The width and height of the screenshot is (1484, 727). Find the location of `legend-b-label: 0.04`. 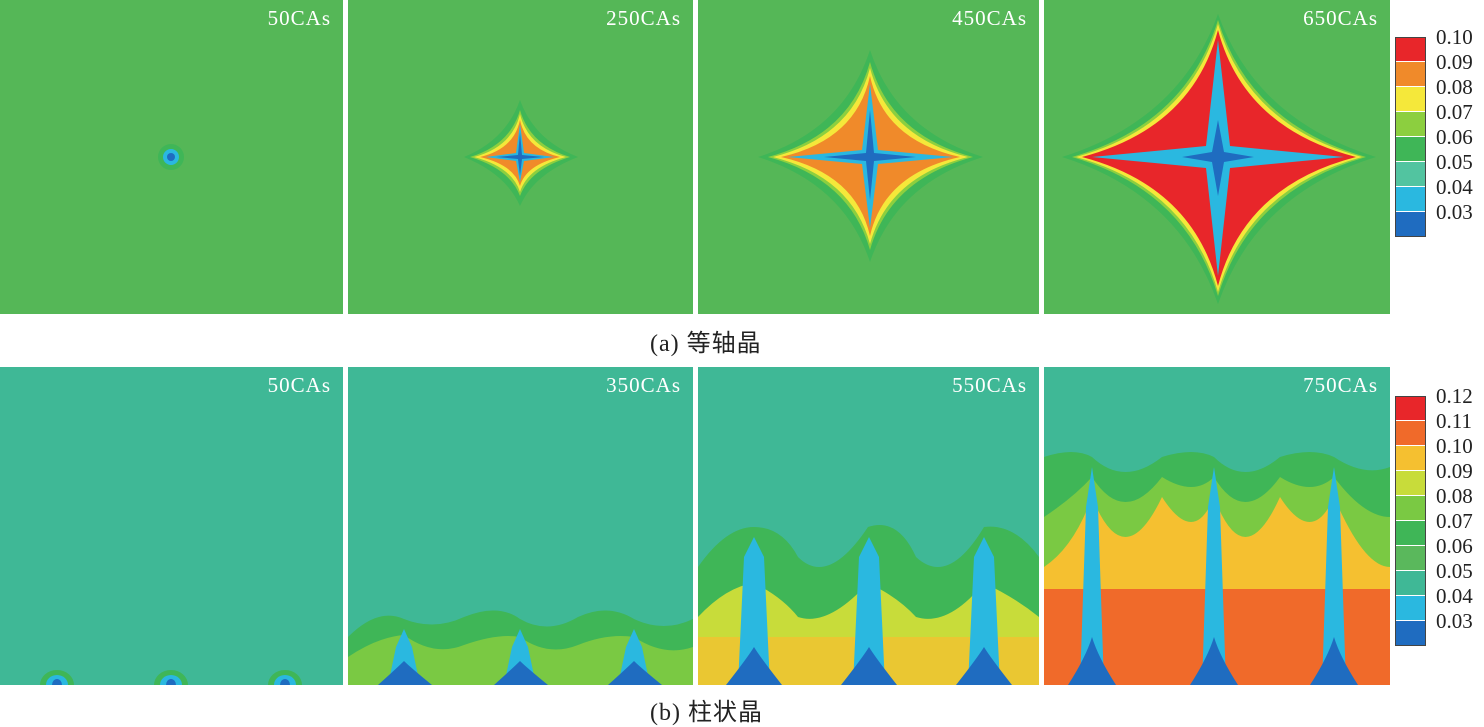

legend-b-label: 0.04 is located at coordinates (1454, 596).